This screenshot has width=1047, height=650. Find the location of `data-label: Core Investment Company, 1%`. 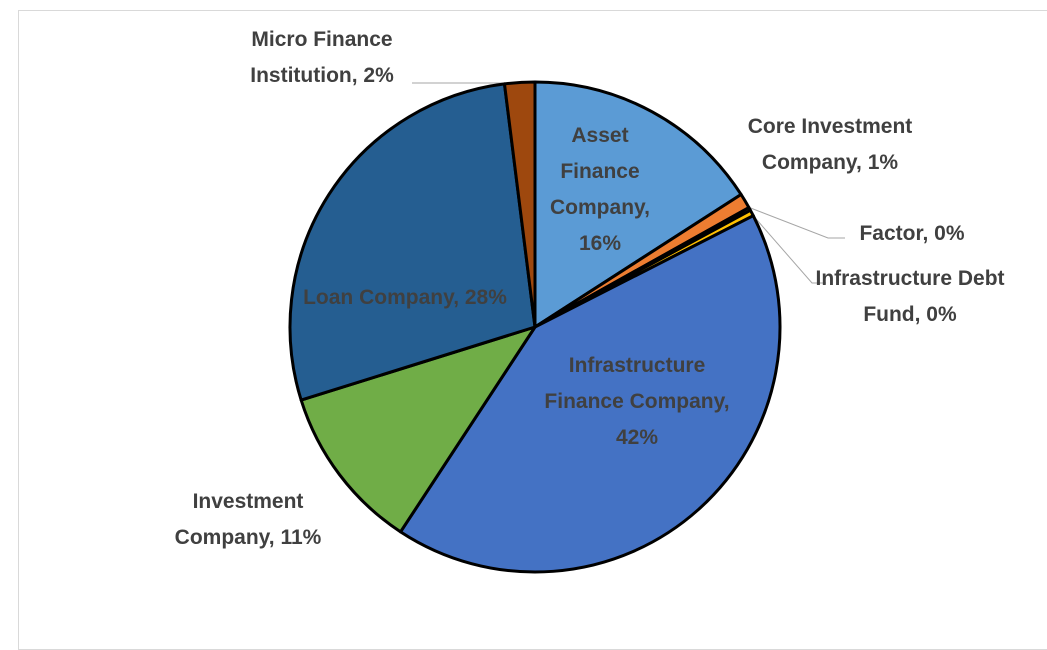

data-label: Core Investment Company, 1% is located at coordinates (830, 144).